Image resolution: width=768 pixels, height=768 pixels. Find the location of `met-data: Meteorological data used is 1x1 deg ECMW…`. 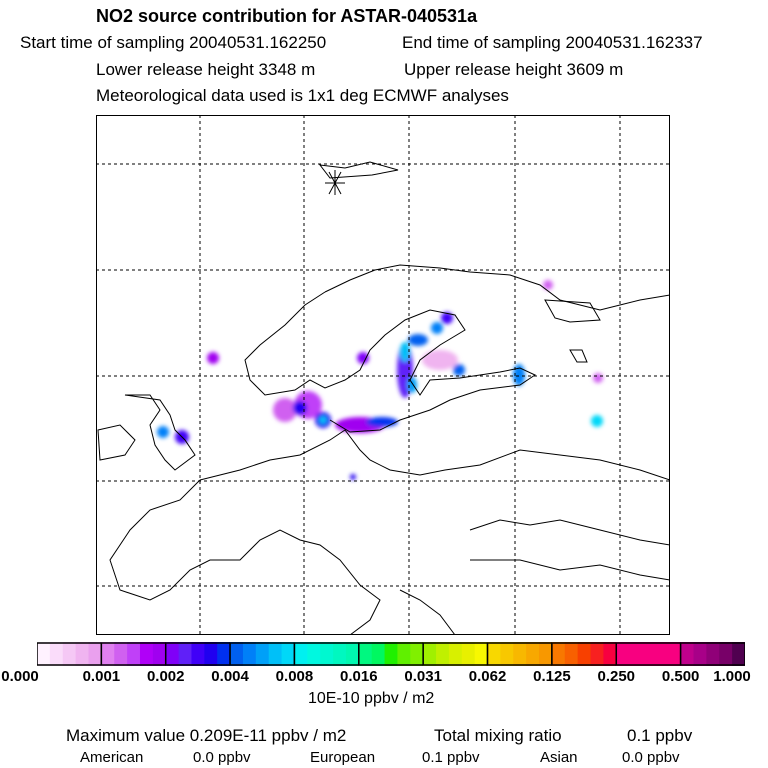

met-data: Meteorological data used is 1x1 deg ECMW… is located at coordinates (302, 95).